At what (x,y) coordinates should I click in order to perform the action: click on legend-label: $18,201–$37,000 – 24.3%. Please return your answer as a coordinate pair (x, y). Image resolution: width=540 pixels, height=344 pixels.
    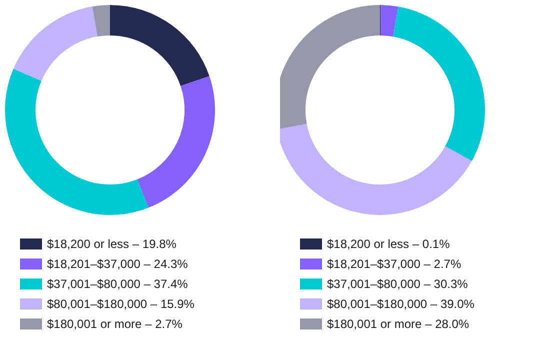
    Looking at the image, I should click on (117, 264).